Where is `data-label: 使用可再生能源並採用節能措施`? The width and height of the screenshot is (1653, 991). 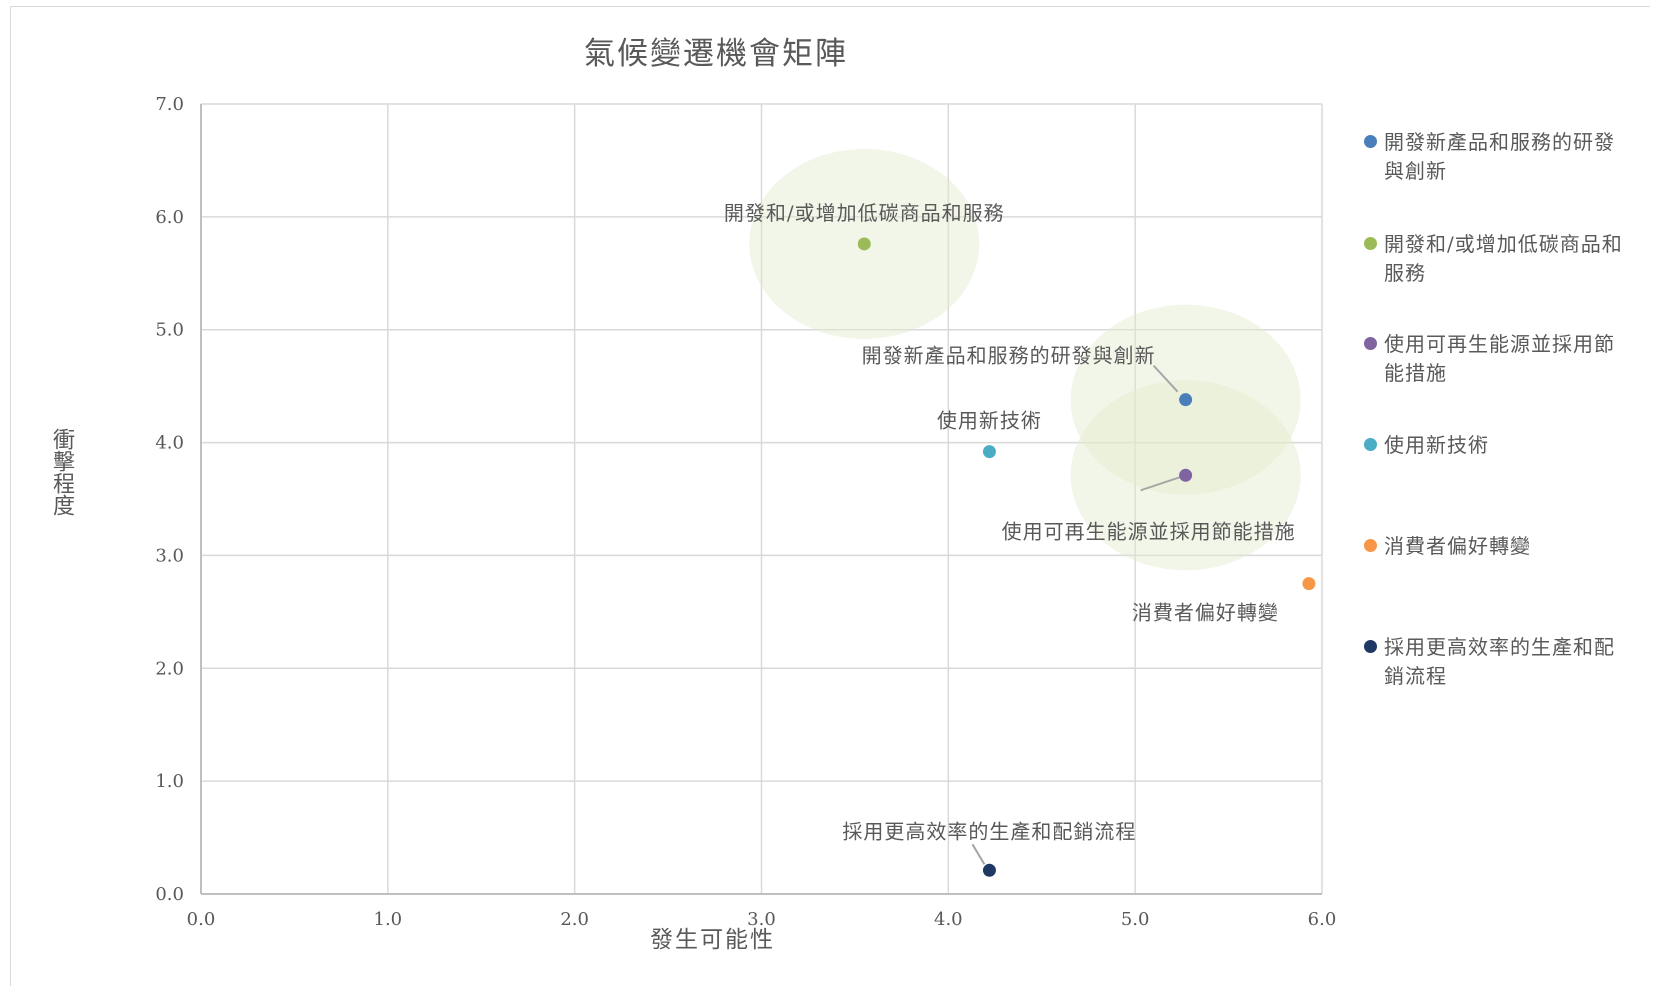
data-label: 使用可再生能源並採用節能措施 is located at coordinates (1149, 531).